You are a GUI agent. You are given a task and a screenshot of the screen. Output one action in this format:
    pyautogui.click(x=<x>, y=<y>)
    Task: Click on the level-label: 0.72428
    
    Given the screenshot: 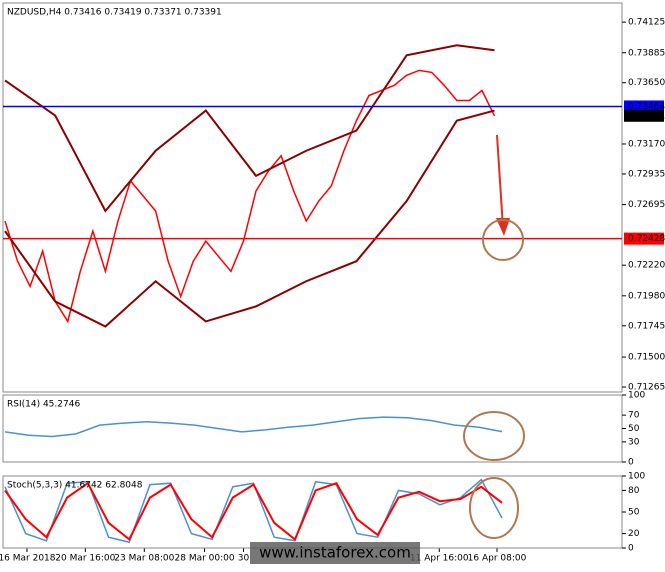 What is the action you would take?
    pyautogui.click(x=646, y=239)
    